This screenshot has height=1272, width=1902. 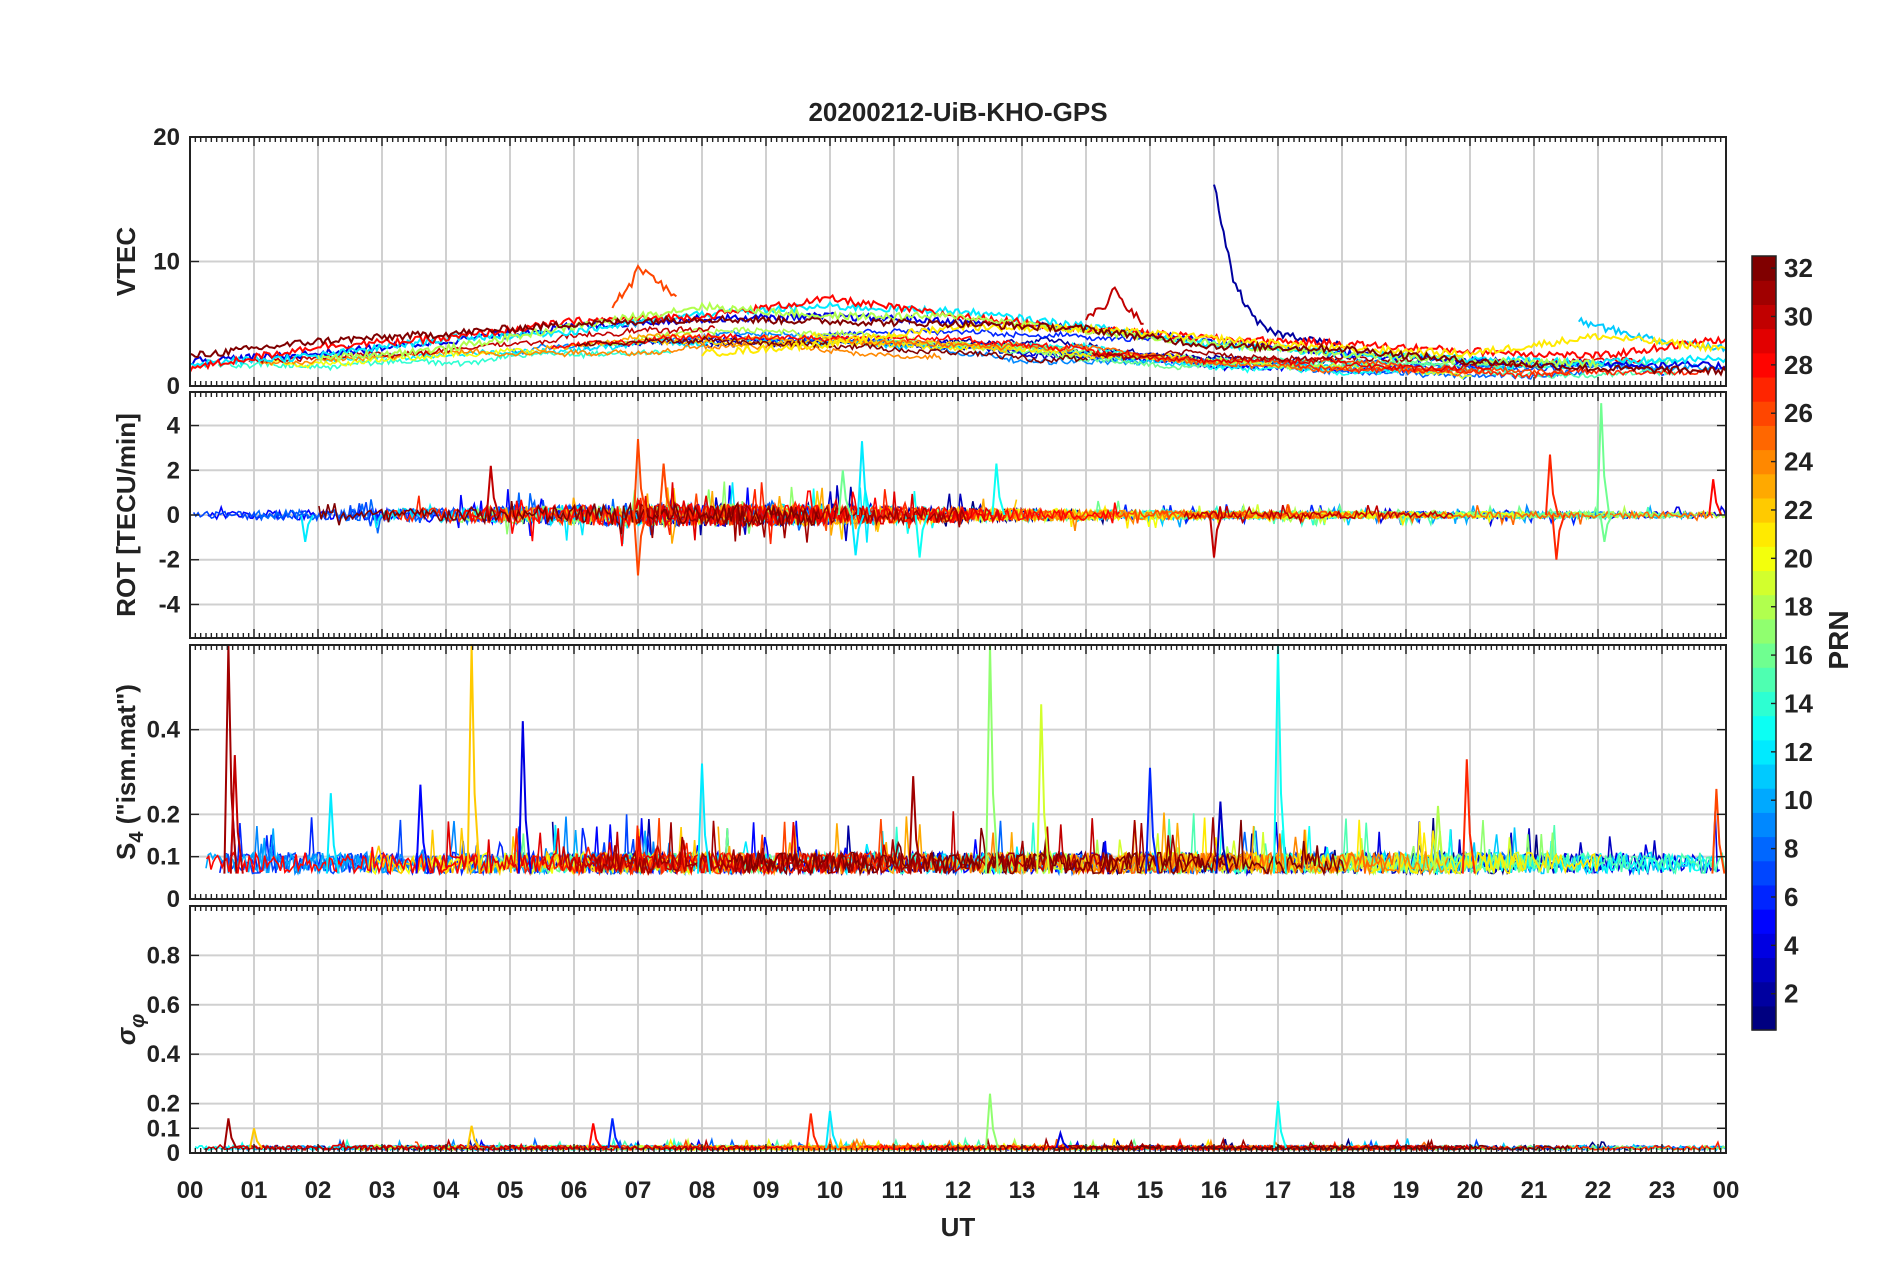 What do you see at coordinates (318, 1190) in the screenshot?
I see `x-tick-label: 02` at bounding box center [318, 1190].